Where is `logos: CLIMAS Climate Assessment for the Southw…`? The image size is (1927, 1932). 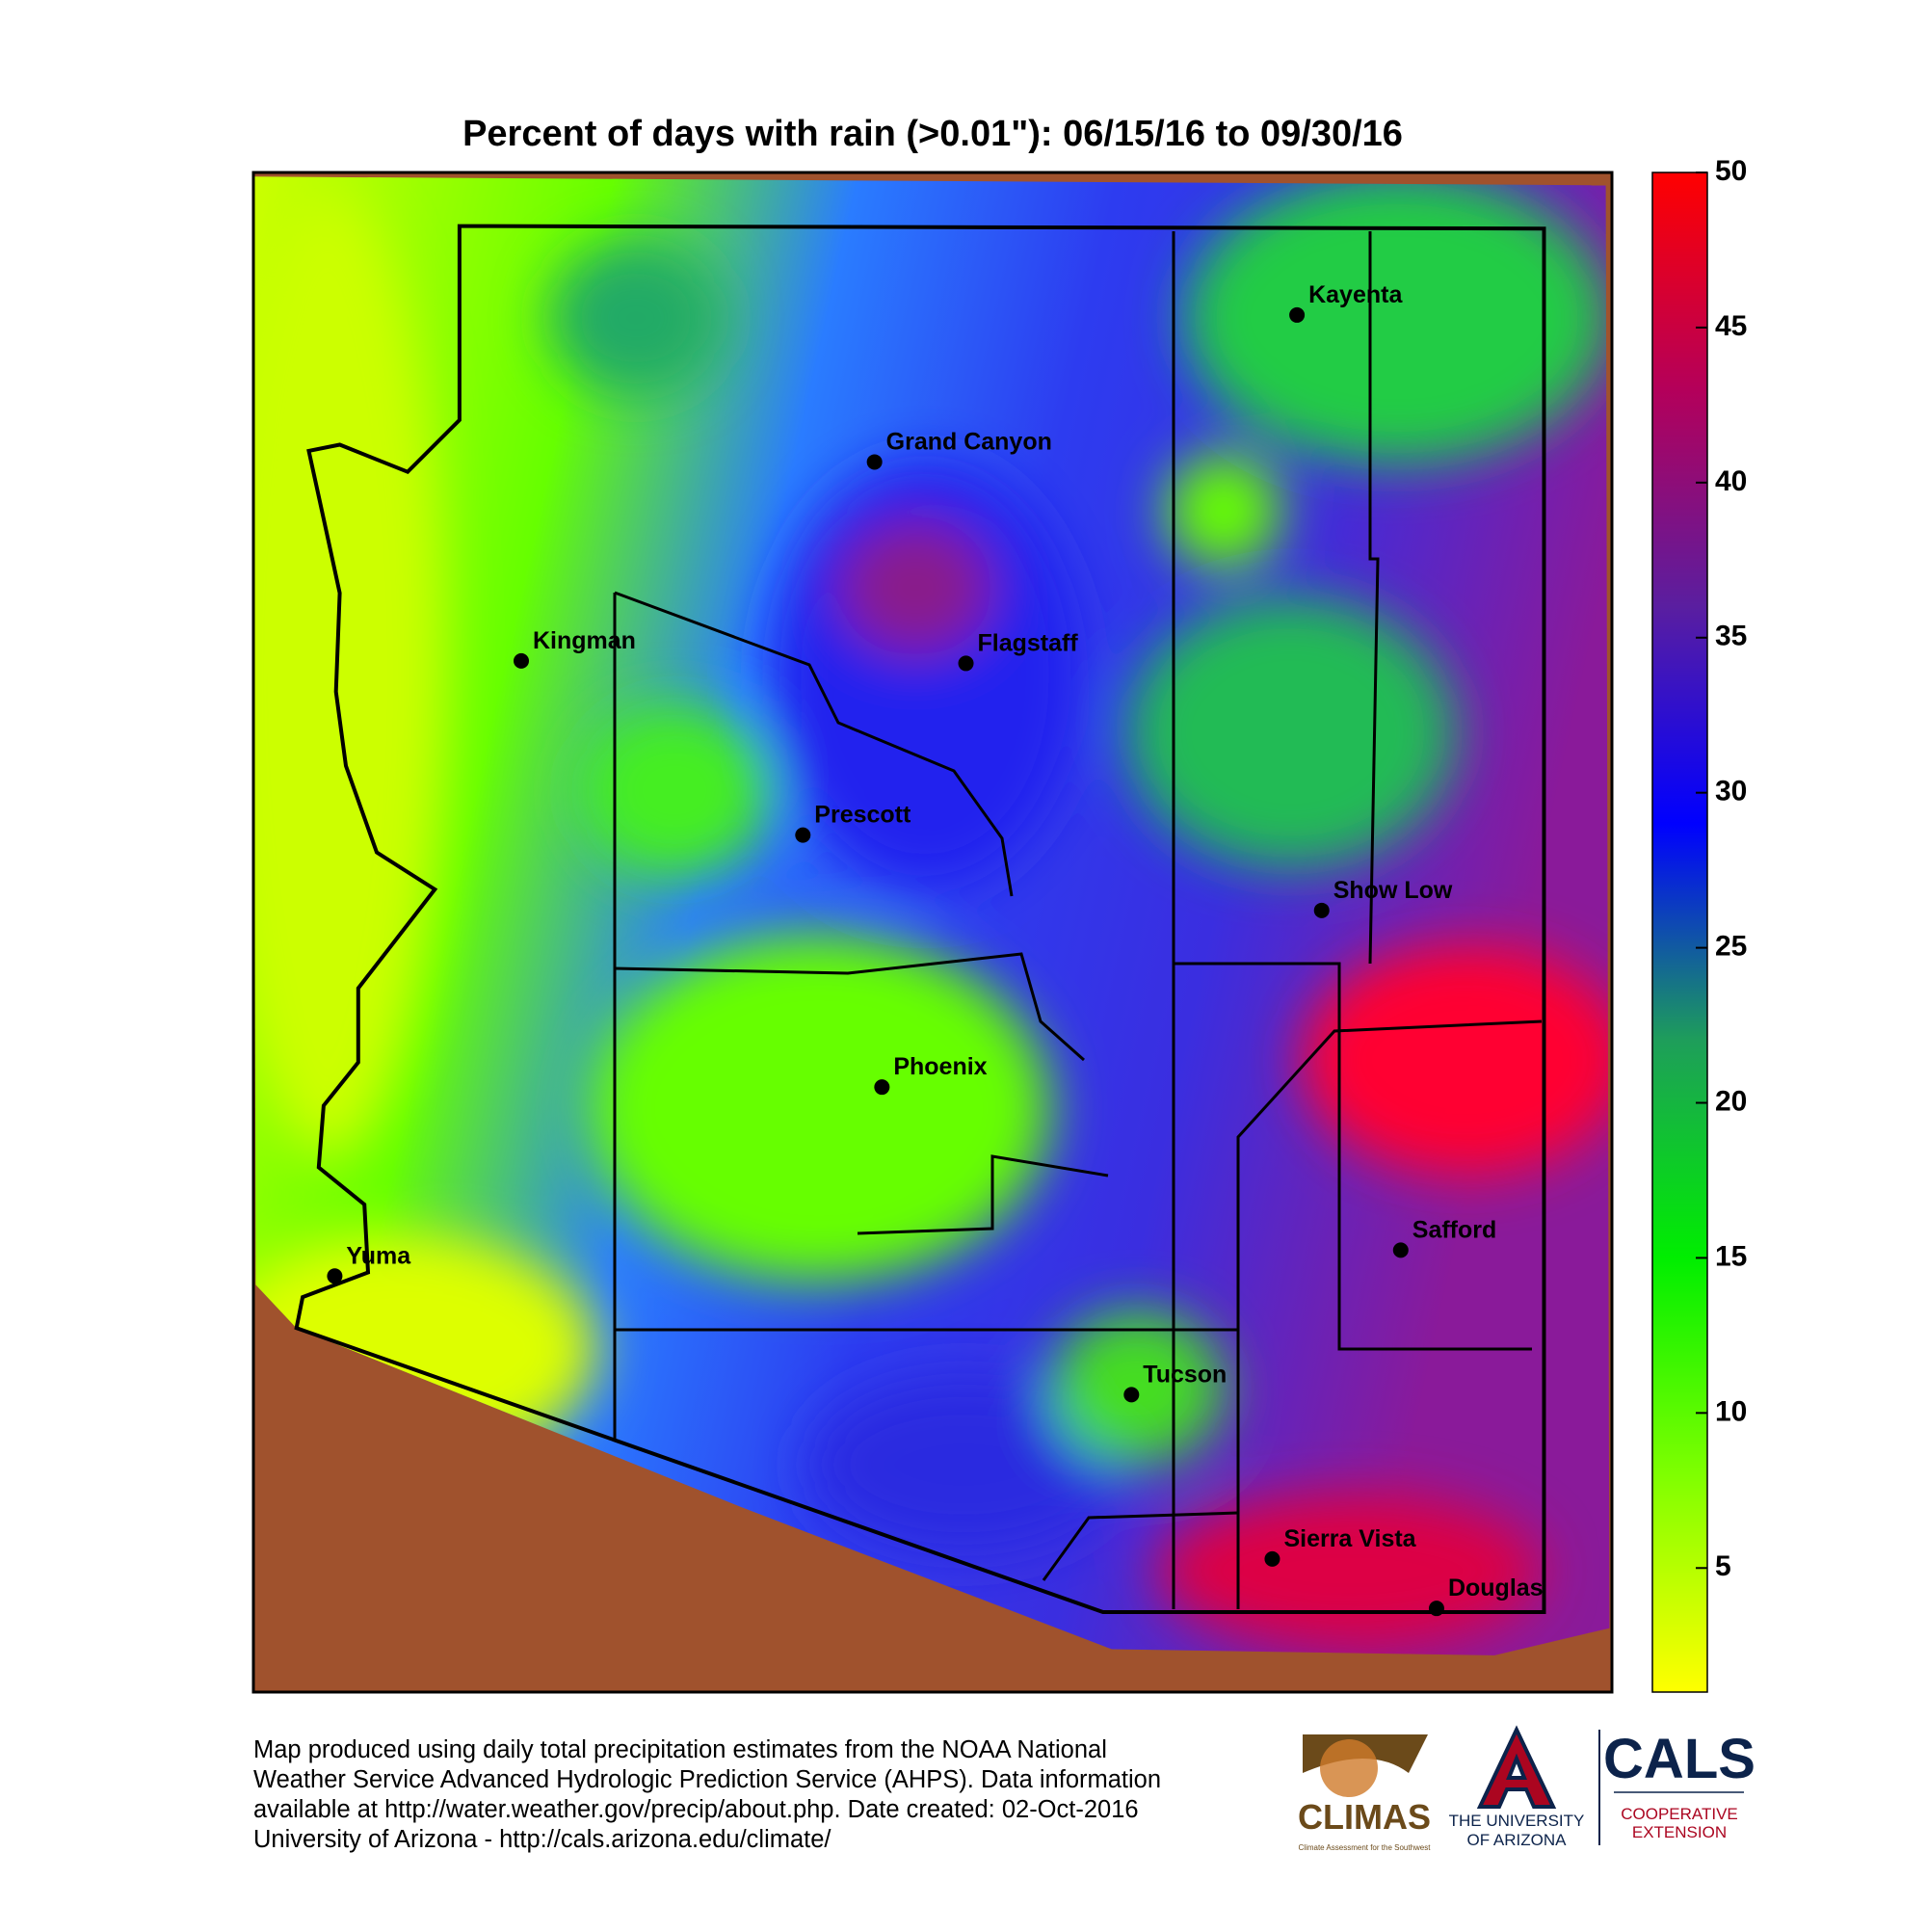
logos: CLIMAS Climate Assessment for the Southw… is located at coordinates (1526, 1788).